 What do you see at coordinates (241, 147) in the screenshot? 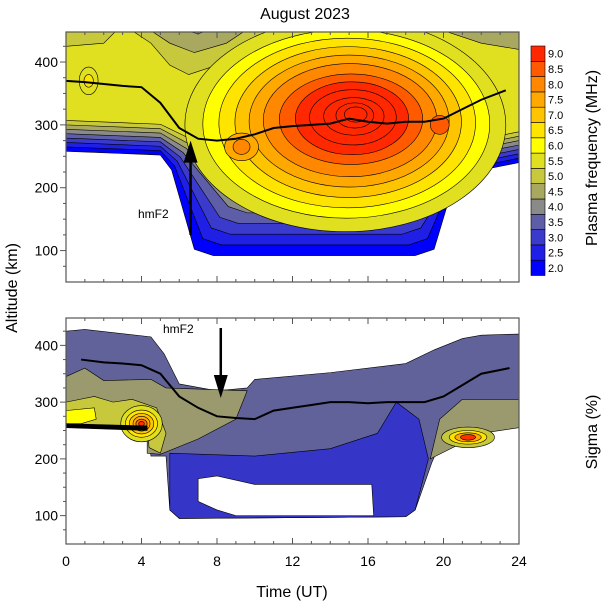
I see `contour-blob-dawn-inner` at bounding box center [241, 147].